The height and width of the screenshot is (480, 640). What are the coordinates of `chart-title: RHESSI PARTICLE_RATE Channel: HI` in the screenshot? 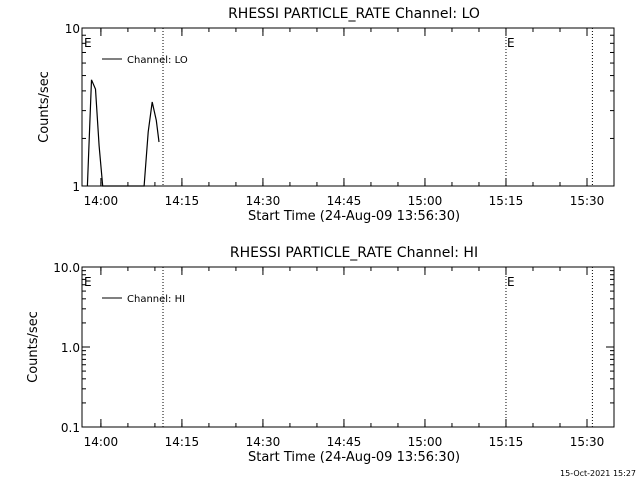 It's located at (354, 253).